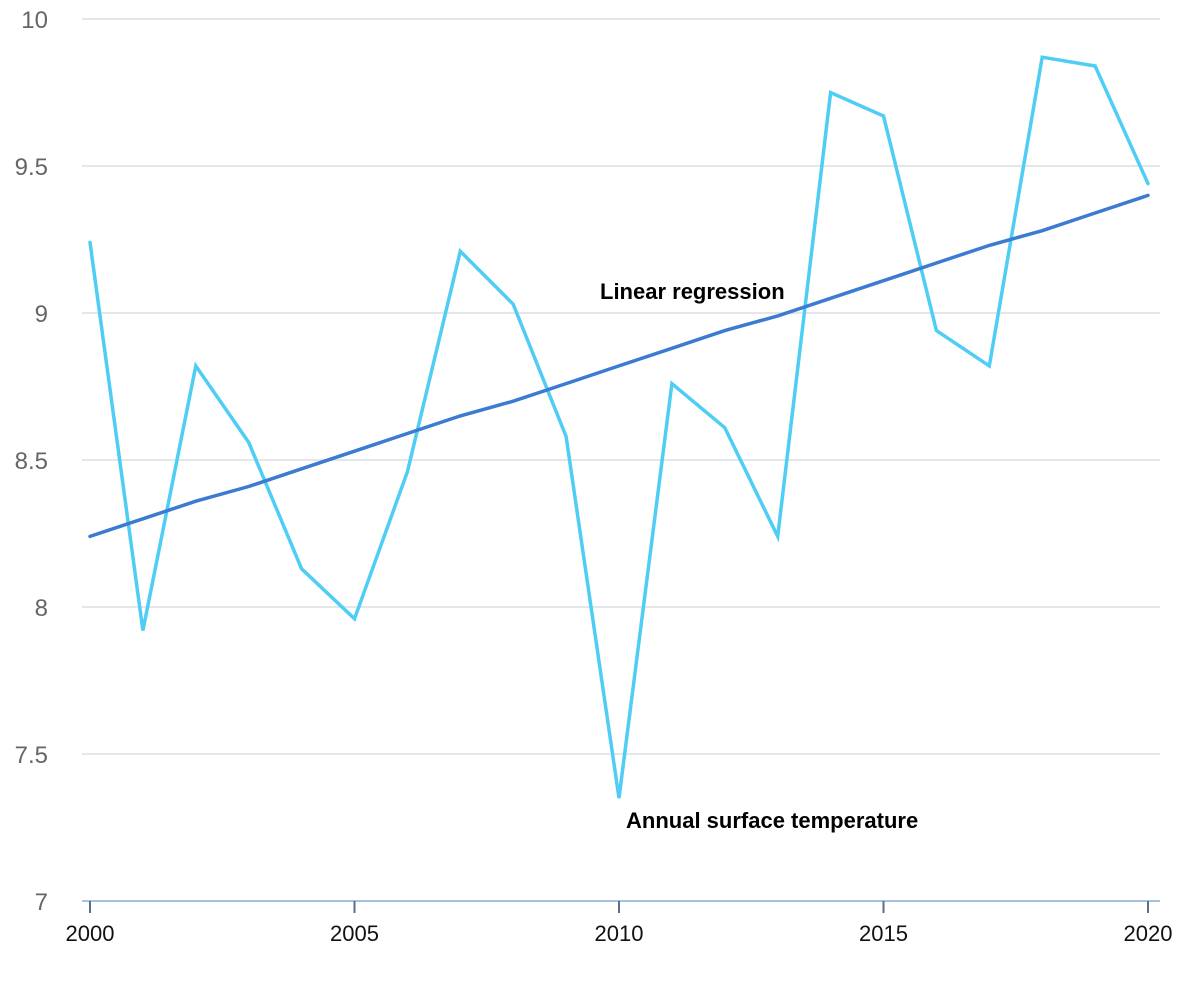 Image resolution: width=1200 pixels, height=1000 pixels. What do you see at coordinates (41, 902) in the screenshot?
I see `y-tick-label-0: 7` at bounding box center [41, 902].